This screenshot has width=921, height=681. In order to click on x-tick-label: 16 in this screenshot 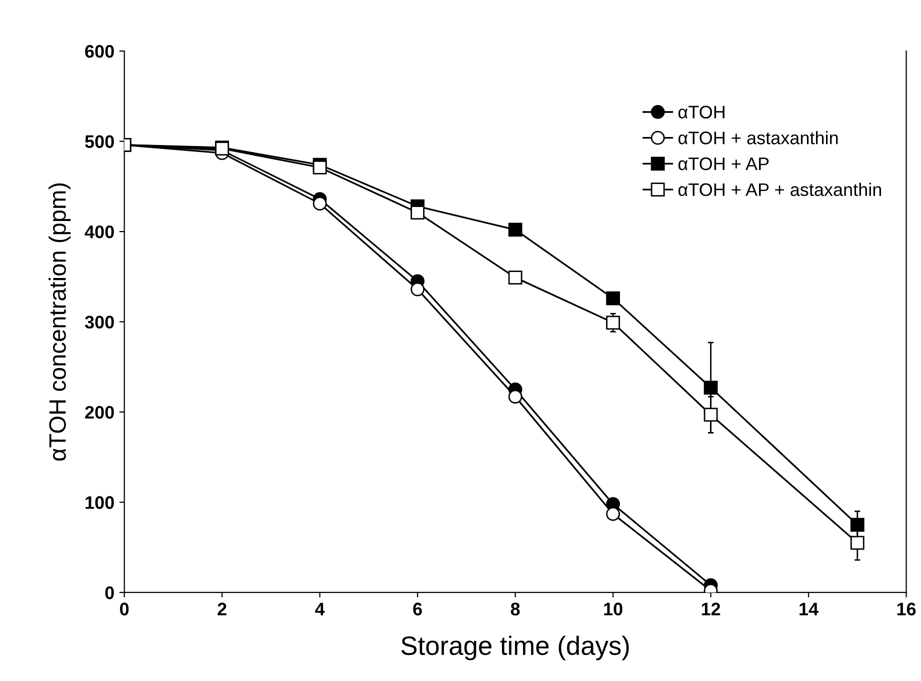, I will do `click(906, 609)`.